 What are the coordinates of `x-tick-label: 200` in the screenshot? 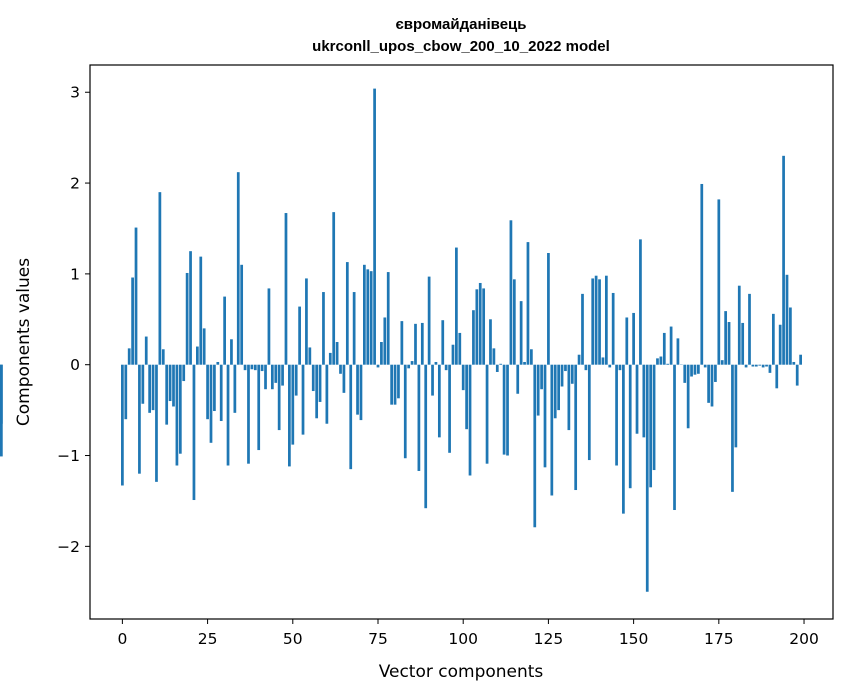 It's located at (804, 639).